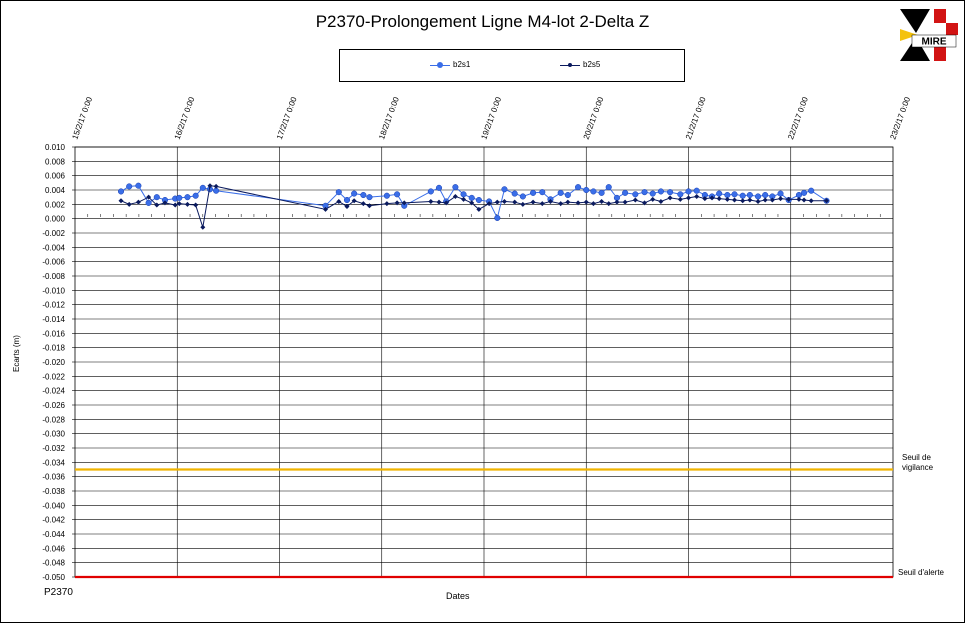 The width and height of the screenshot is (965, 623). Describe the element at coordinates (53, 520) in the screenshot. I see `y-tick-label: -0.042` at that location.